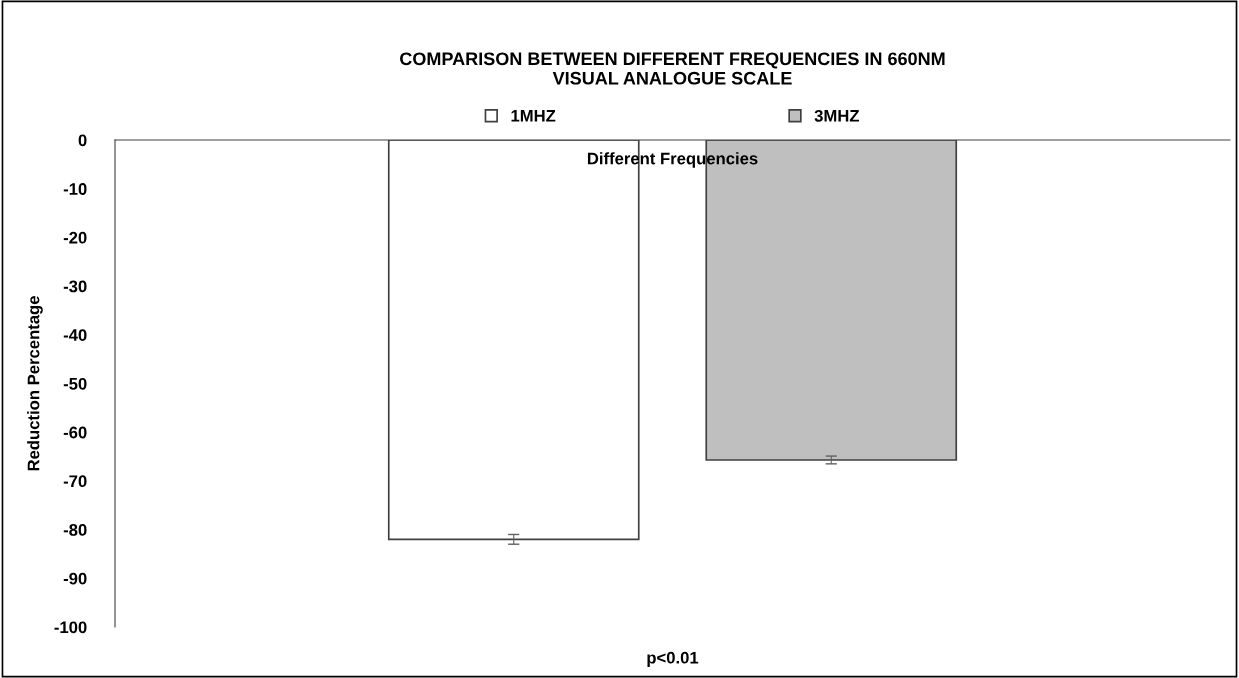 This screenshot has height=678, width=1239. What do you see at coordinates (75, 432) in the screenshot?
I see `y-tick-label: -60` at bounding box center [75, 432].